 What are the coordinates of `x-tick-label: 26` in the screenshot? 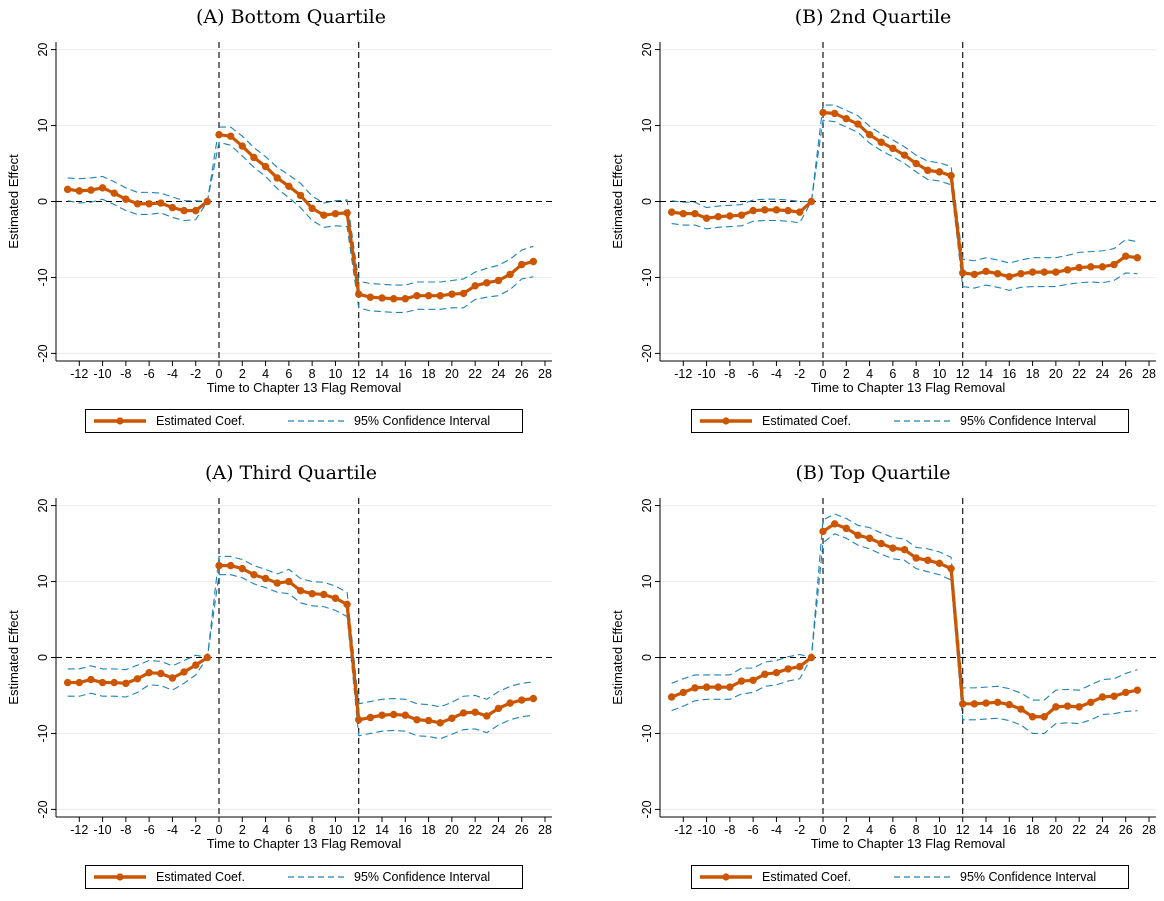 It's located at (1126, 830).